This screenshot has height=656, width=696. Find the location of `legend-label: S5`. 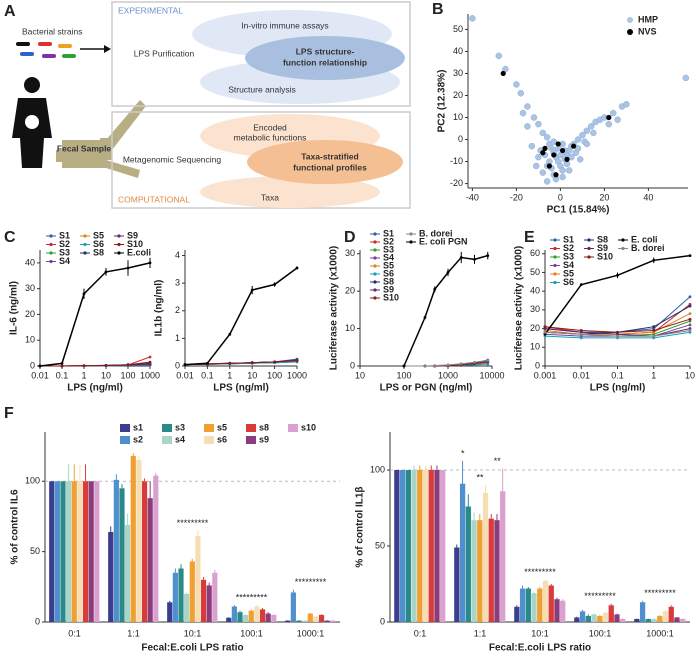

legend-label: S5 is located at coordinates (98, 235).